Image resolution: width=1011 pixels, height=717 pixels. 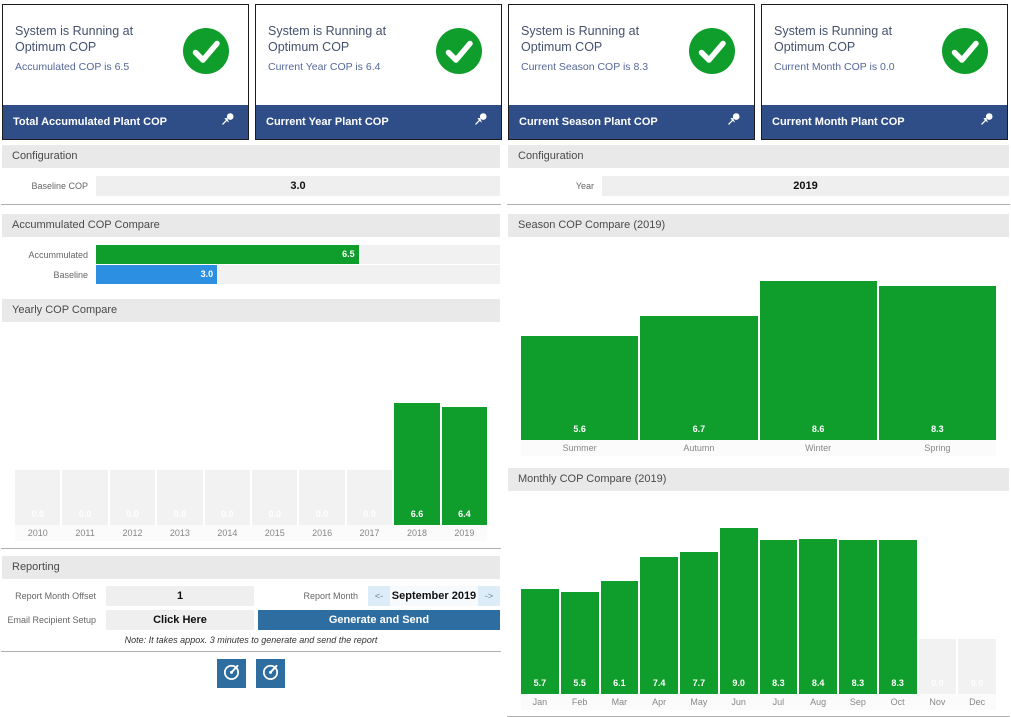 I want to click on yearly-cop-compare-column-2013: 0.0, so click(x=180, y=427).